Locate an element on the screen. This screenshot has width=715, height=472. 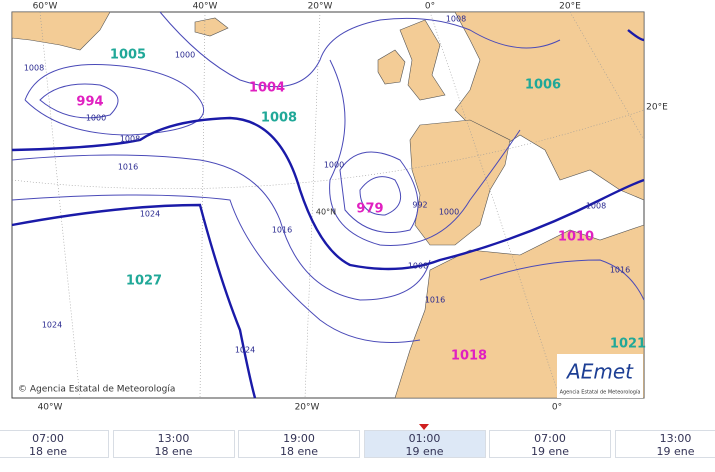
time-step: 19:00 18 ene is located at coordinates (299, 444).